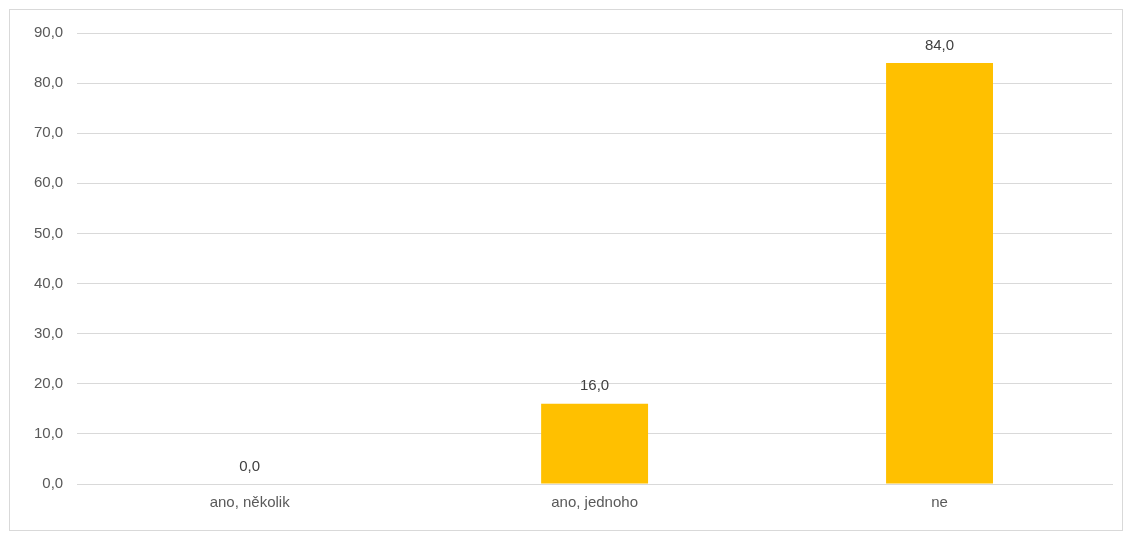 This screenshot has height=543, width=1132. What do you see at coordinates (48, 182) in the screenshot?
I see `y-tick-label: 60,0` at bounding box center [48, 182].